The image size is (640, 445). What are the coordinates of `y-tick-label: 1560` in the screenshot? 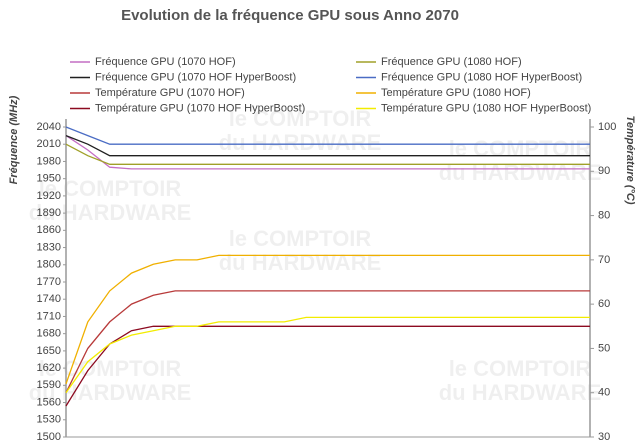 It's located at (49, 402).